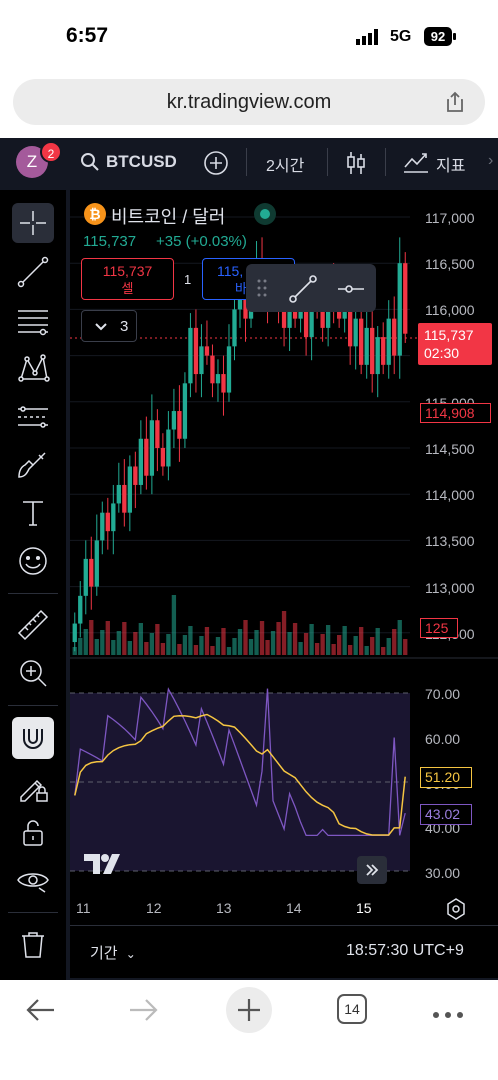 This screenshot has width=498, height=1080. I want to click on indicators-label: 지표, so click(451, 166).